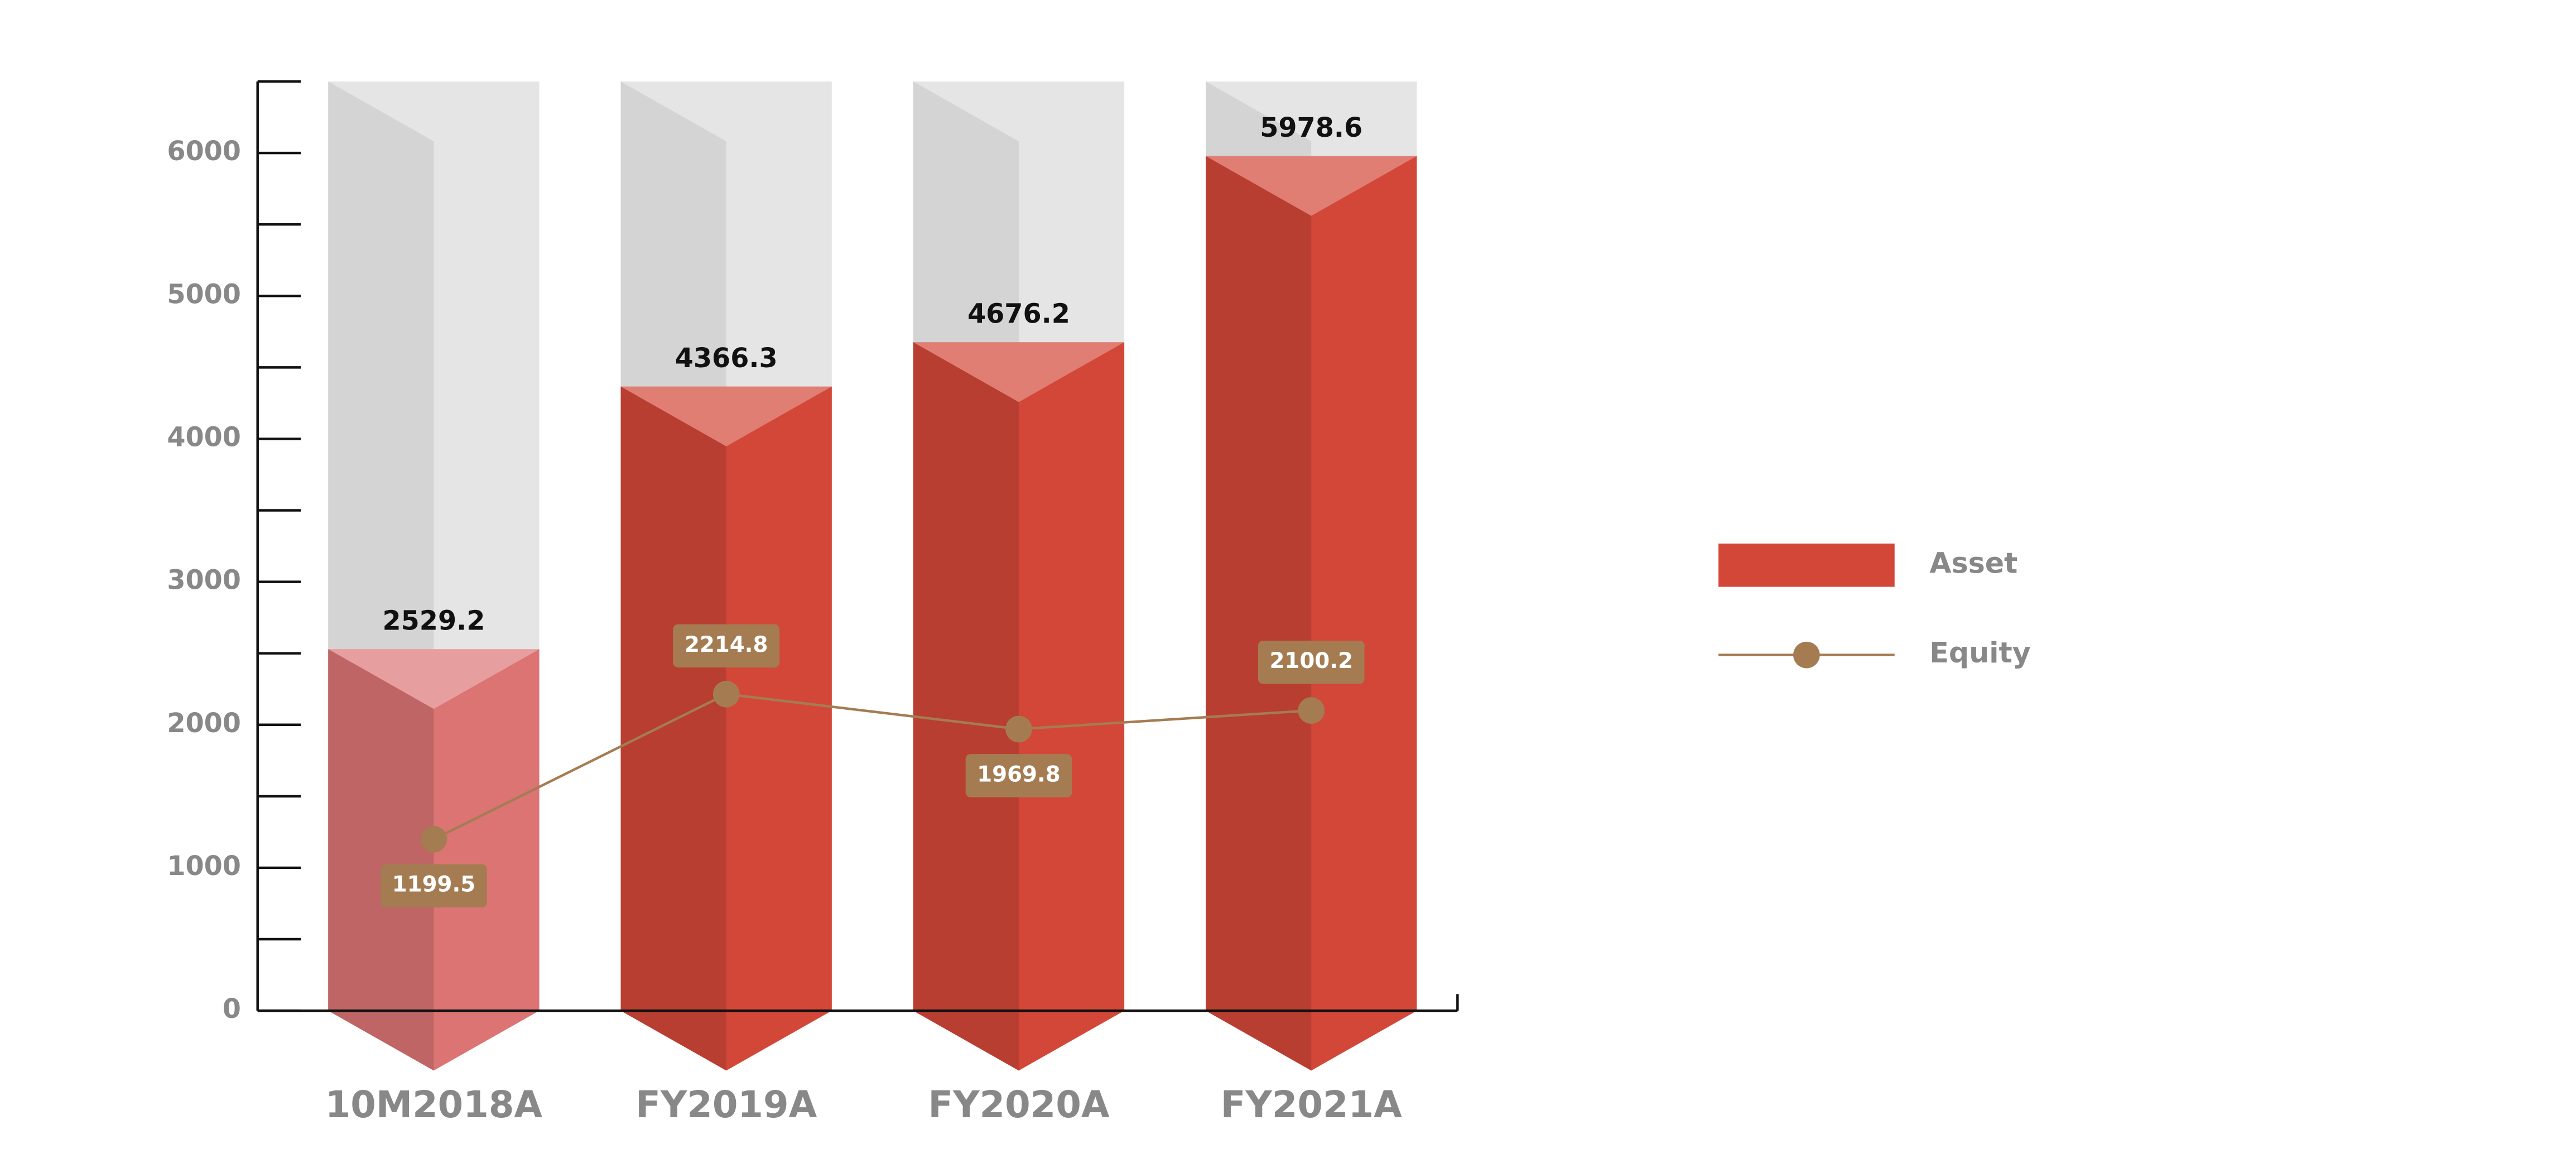 This screenshot has width=2576, height=1163. I want to click on point-label: 1199.5, so click(434, 884).